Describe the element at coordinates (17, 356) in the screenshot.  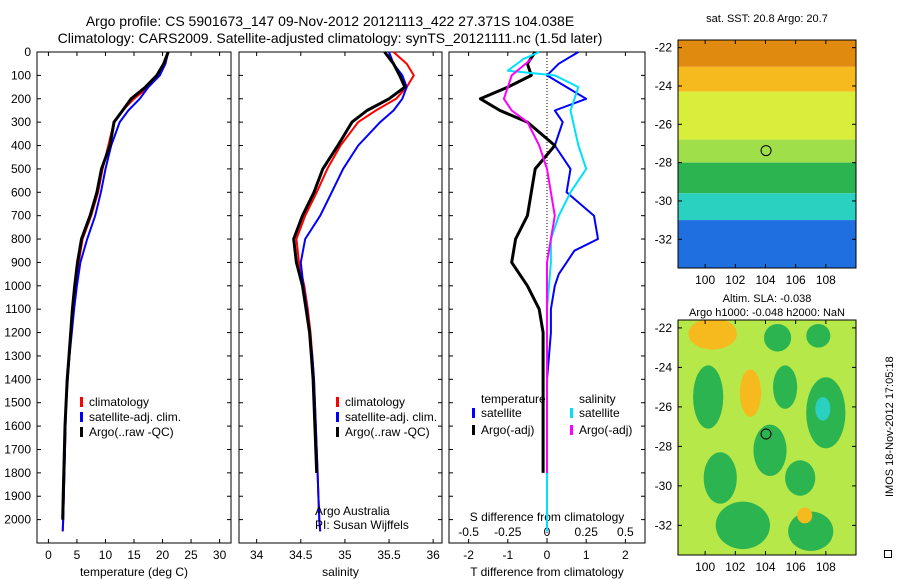
I see `depth-tick-label: 1300` at that location.